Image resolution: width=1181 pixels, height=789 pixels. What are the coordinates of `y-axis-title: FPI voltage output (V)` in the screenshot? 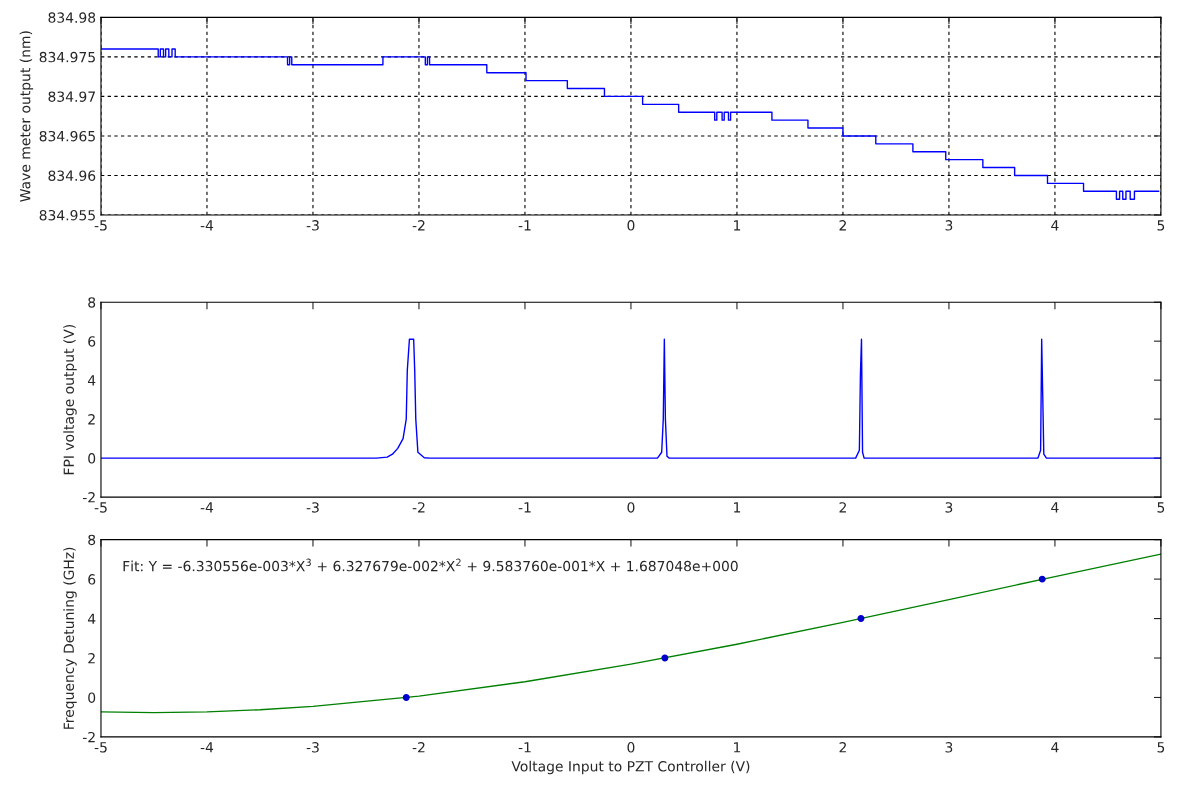 It's located at (70, 399).